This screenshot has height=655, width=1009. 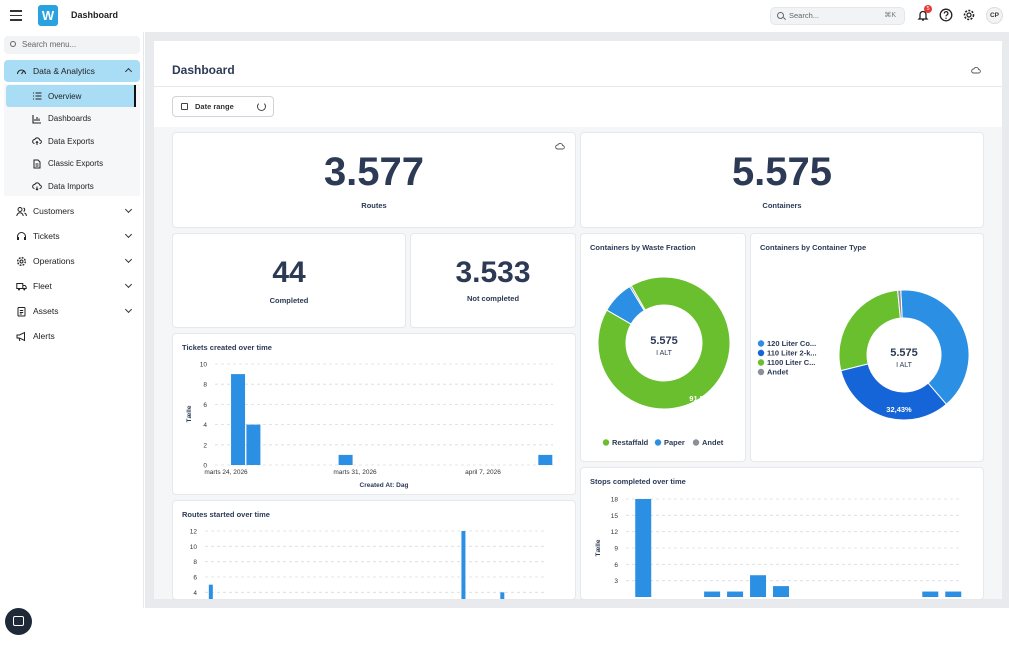 What do you see at coordinates (21, 235) in the screenshot?
I see `headset-icon` at bounding box center [21, 235].